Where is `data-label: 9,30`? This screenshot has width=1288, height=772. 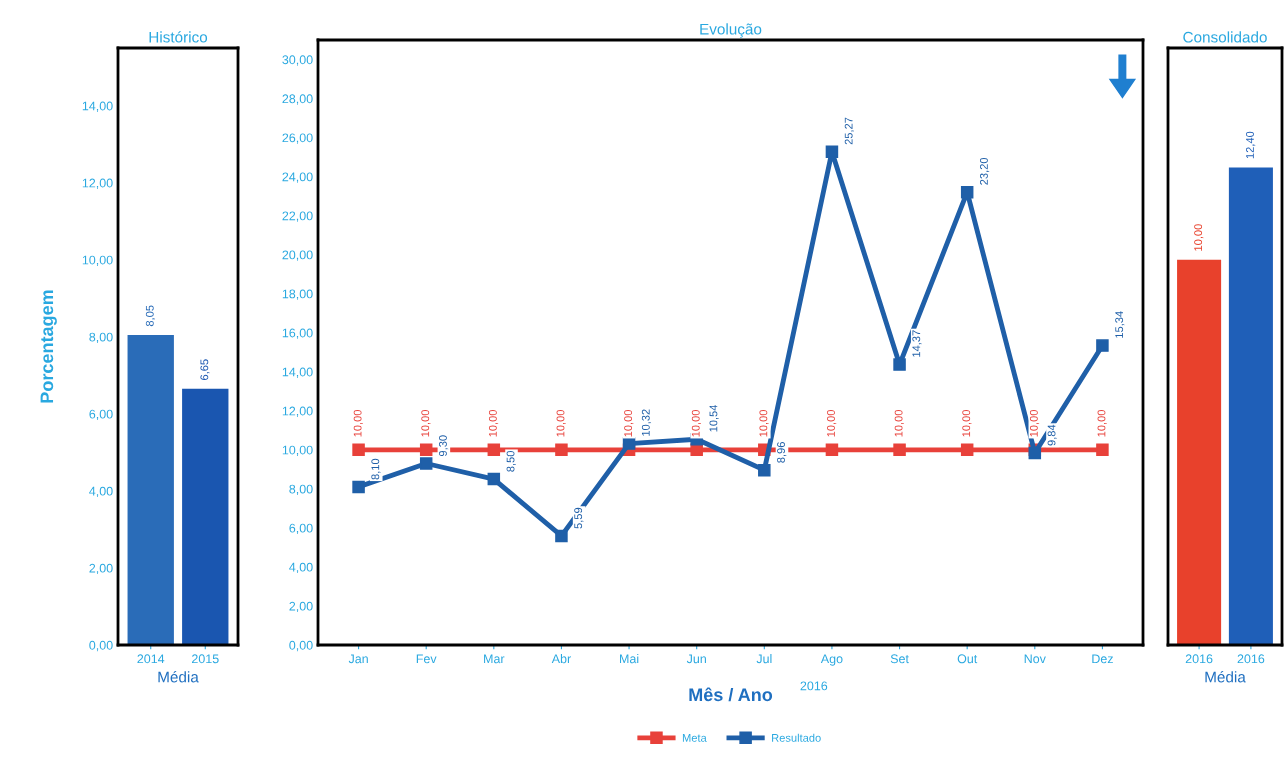
data-label: 9,30 is located at coordinates (443, 446).